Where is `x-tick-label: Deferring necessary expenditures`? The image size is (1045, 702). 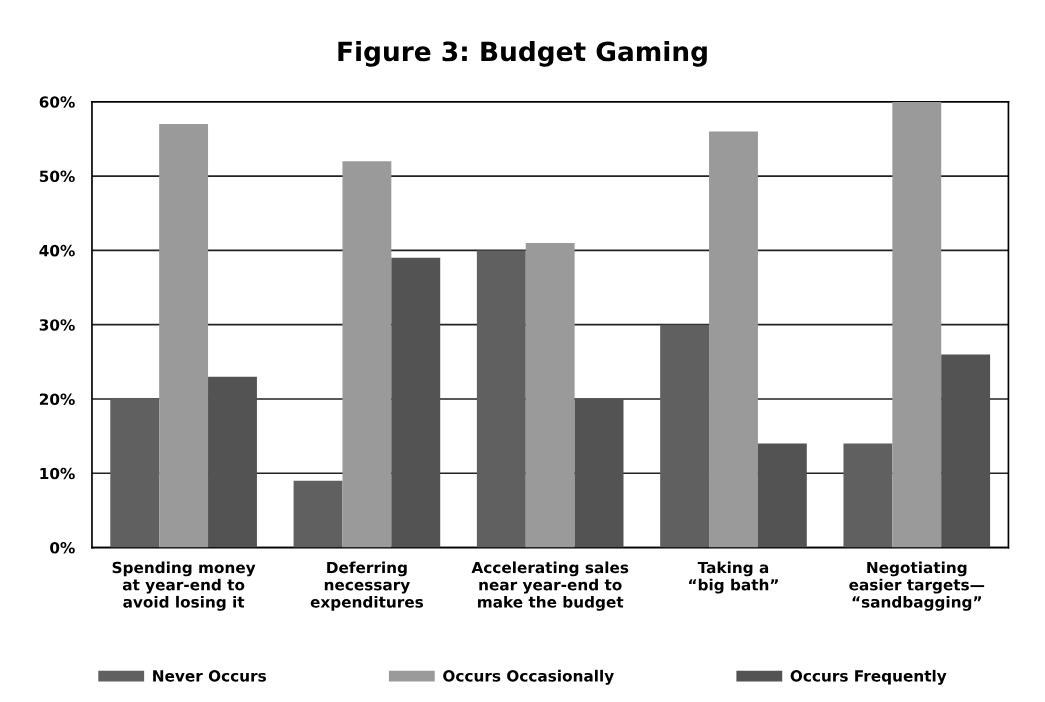 x-tick-label: Deferring necessary expenditures is located at coordinates (367, 586).